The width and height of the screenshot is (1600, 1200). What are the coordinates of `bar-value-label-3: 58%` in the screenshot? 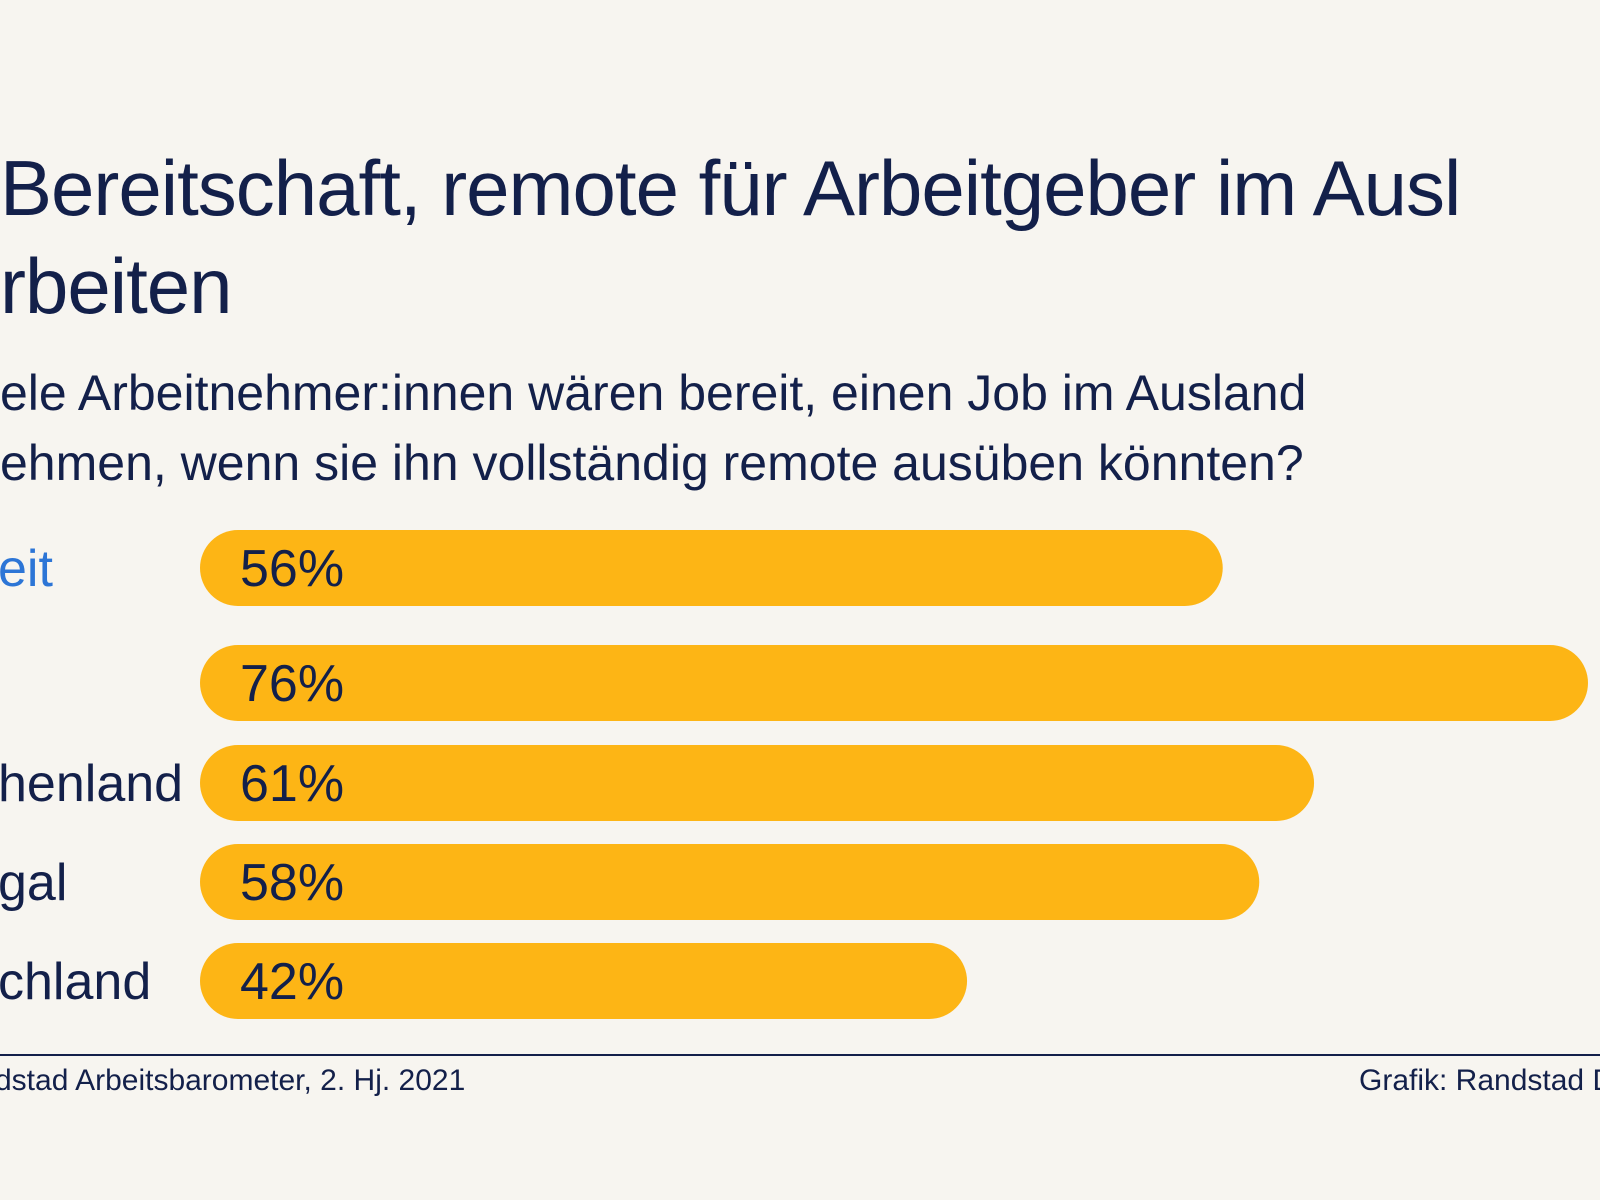 It's located at (292, 883).